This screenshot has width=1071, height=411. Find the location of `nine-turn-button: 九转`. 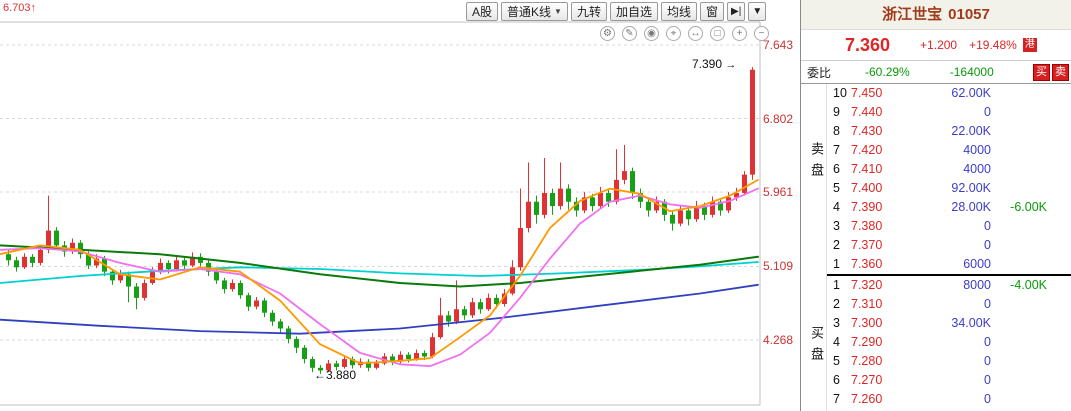

nine-turn-button: 九转 is located at coordinates (588, 11).